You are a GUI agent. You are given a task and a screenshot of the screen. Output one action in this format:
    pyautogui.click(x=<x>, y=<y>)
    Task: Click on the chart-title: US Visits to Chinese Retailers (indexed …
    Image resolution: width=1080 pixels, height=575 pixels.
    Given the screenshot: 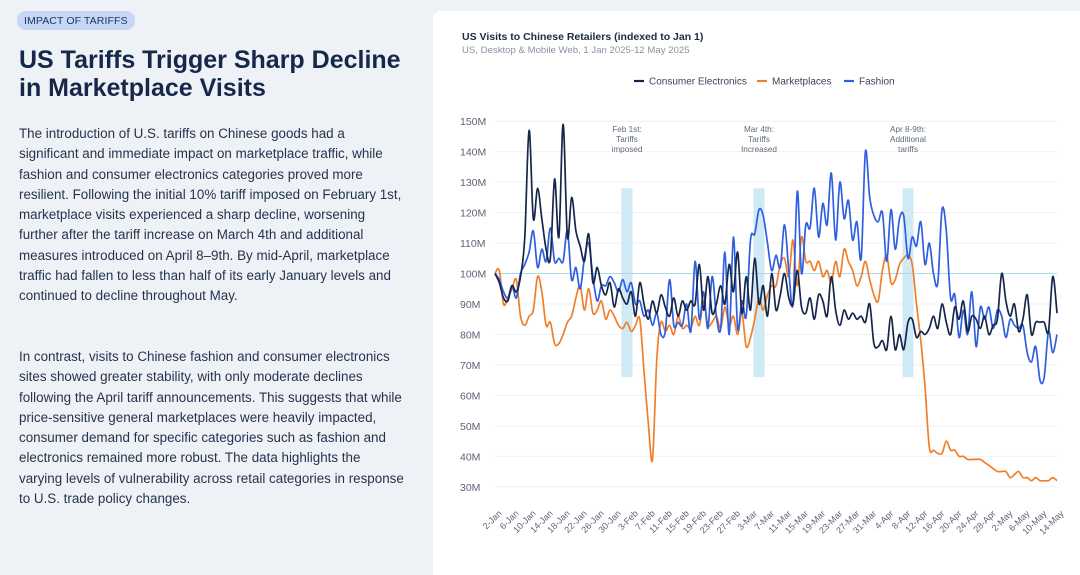 What is the action you would take?
    pyautogui.click(x=583, y=37)
    